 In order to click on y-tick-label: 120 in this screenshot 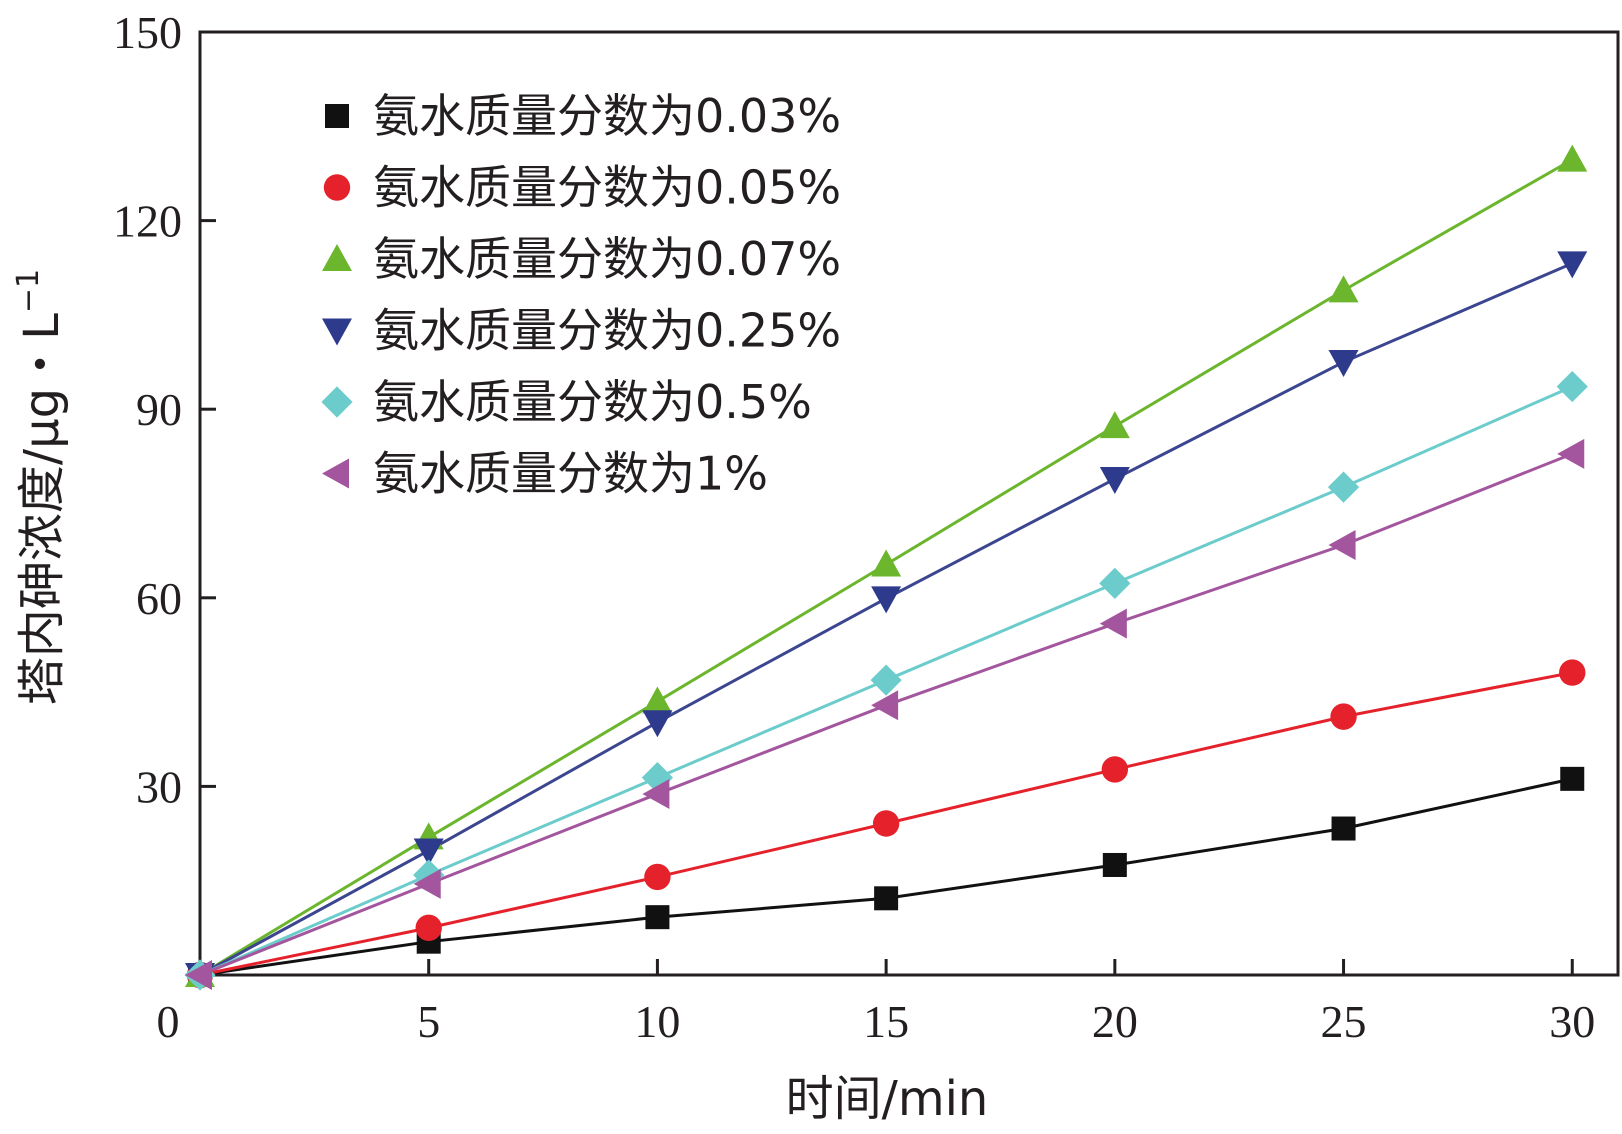, I will do `click(147, 221)`.